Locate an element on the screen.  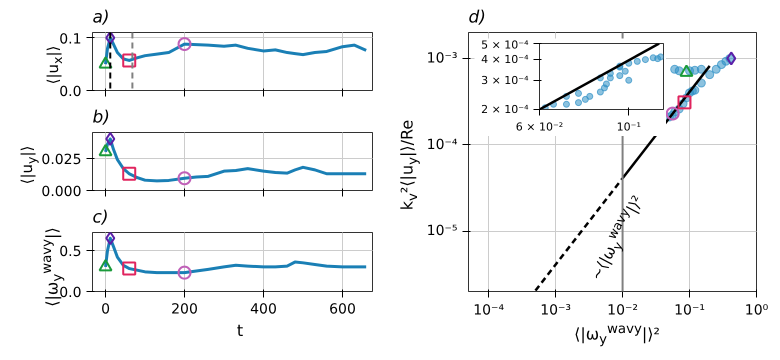
x-tick-label: 10⁻² is located at coordinates (622, 310).